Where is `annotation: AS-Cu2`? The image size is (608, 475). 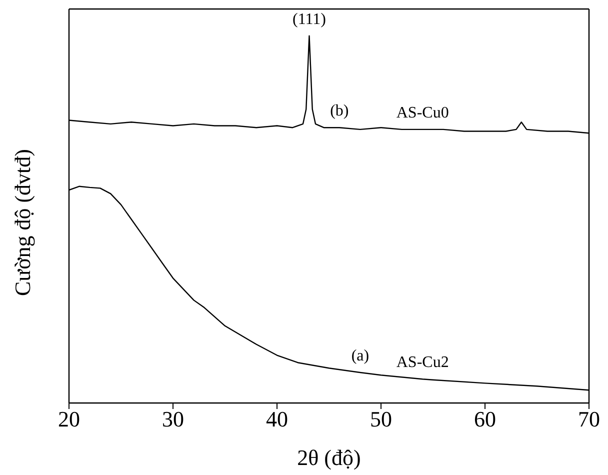
annotation: AS-Cu2 is located at coordinates (422, 363).